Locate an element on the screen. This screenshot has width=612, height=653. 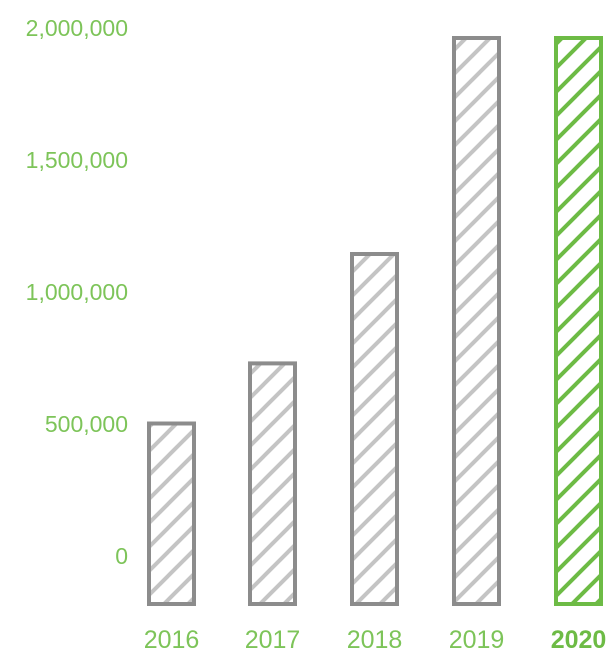
bar-2020 is located at coordinates (578, 321).